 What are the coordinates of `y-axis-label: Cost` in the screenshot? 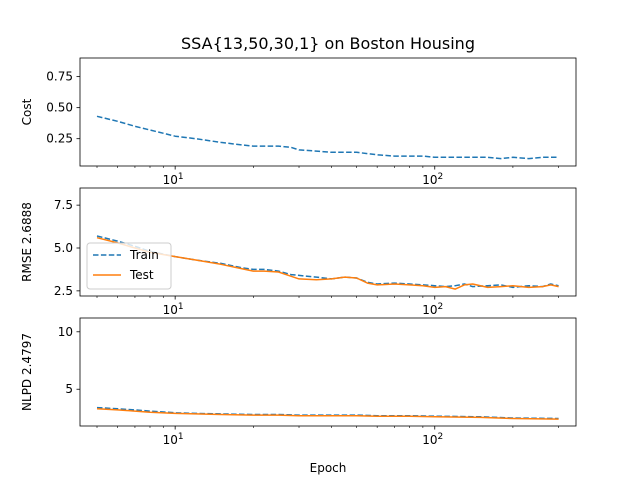 It's located at (27, 111).